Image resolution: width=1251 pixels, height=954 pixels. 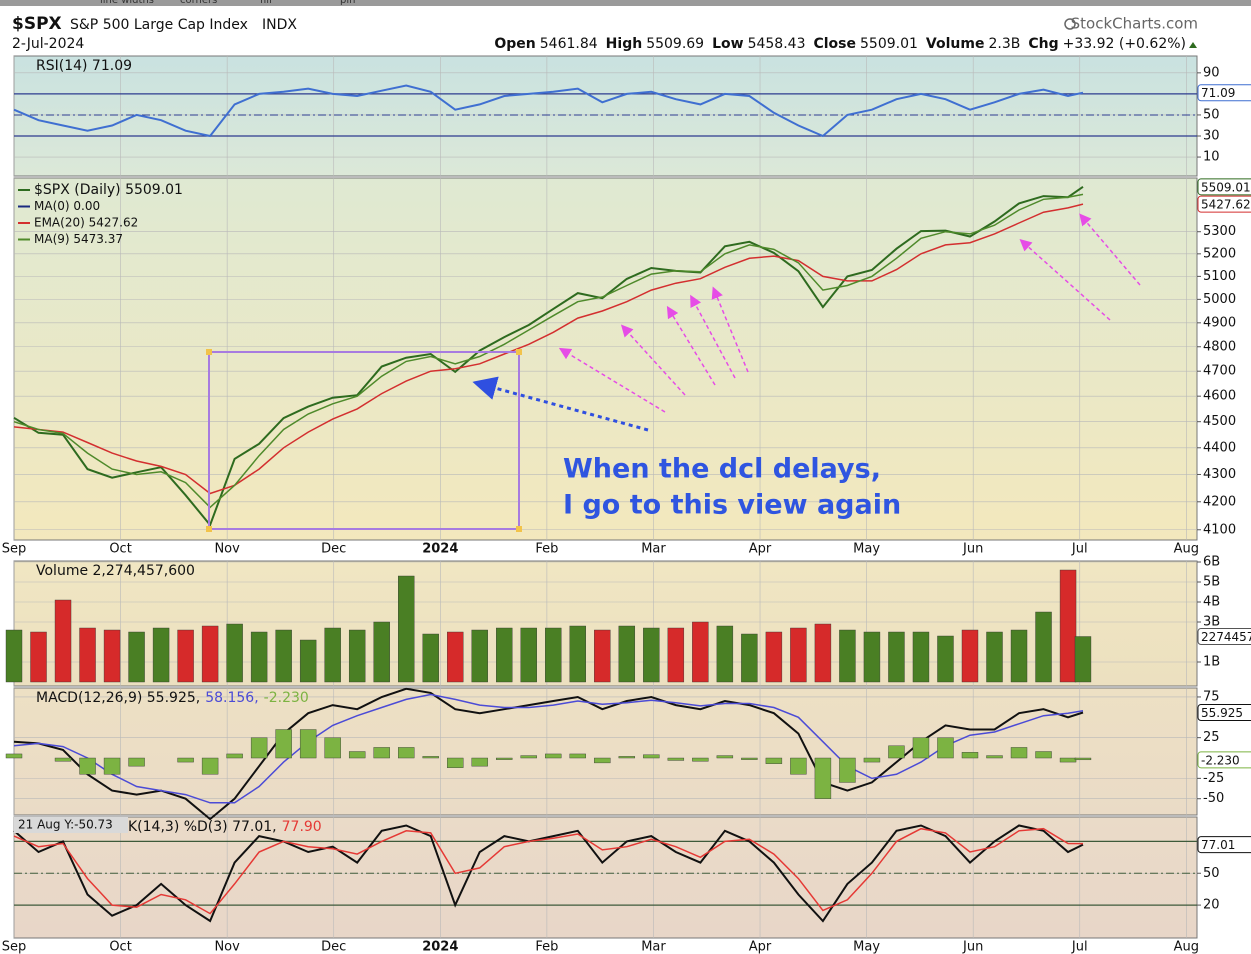 What do you see at coordinates (1211, 136) in the screenshot?
I see `y-tick-label: 30` at bounding box center [1211, 136].